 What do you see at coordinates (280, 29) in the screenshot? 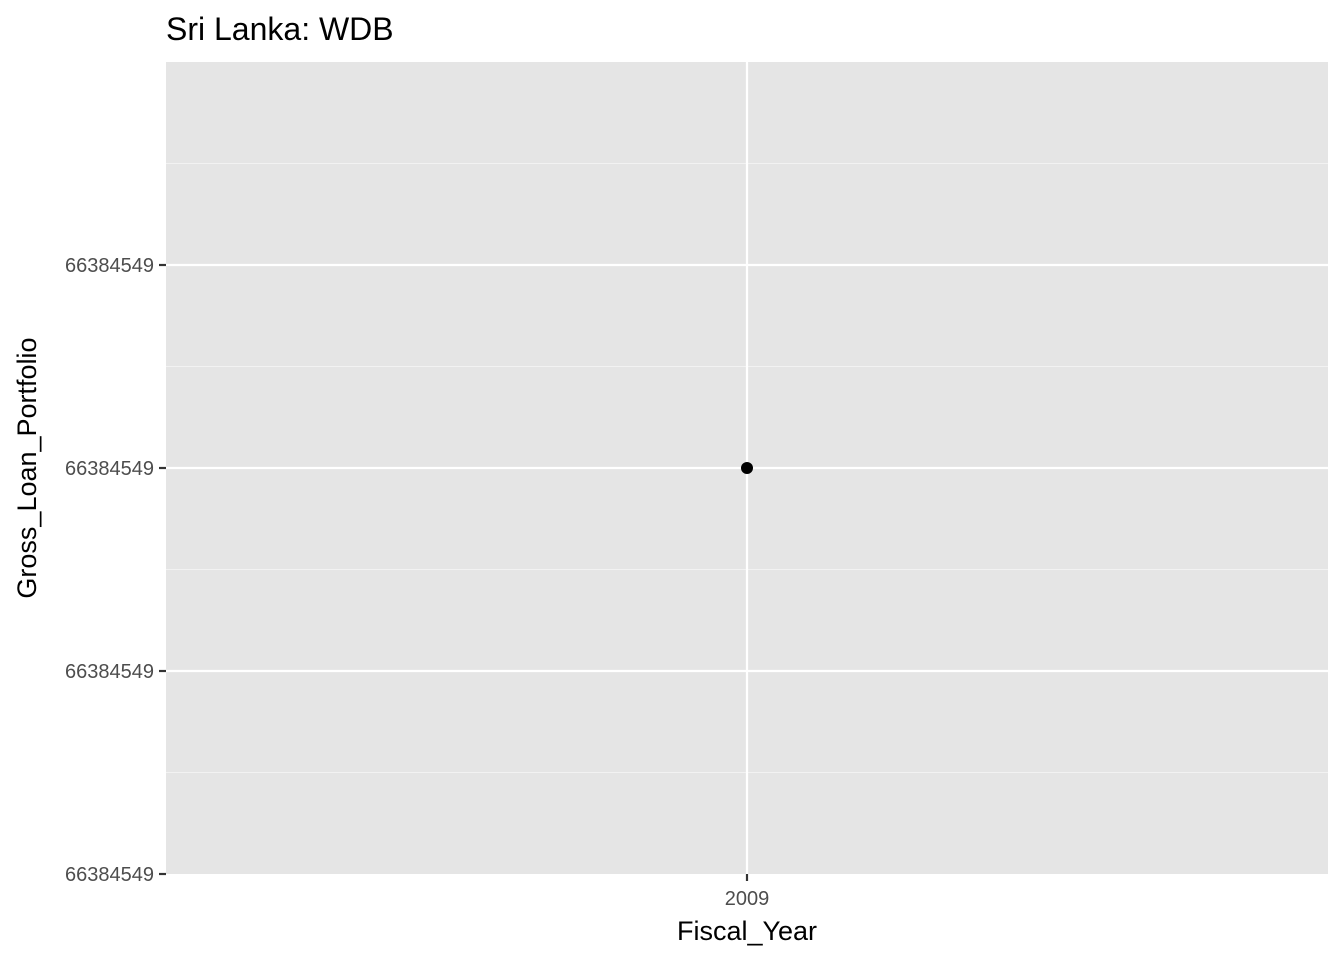
I see `chart-title: Sri Lanka: WDB` at bounding box center [280, 29].